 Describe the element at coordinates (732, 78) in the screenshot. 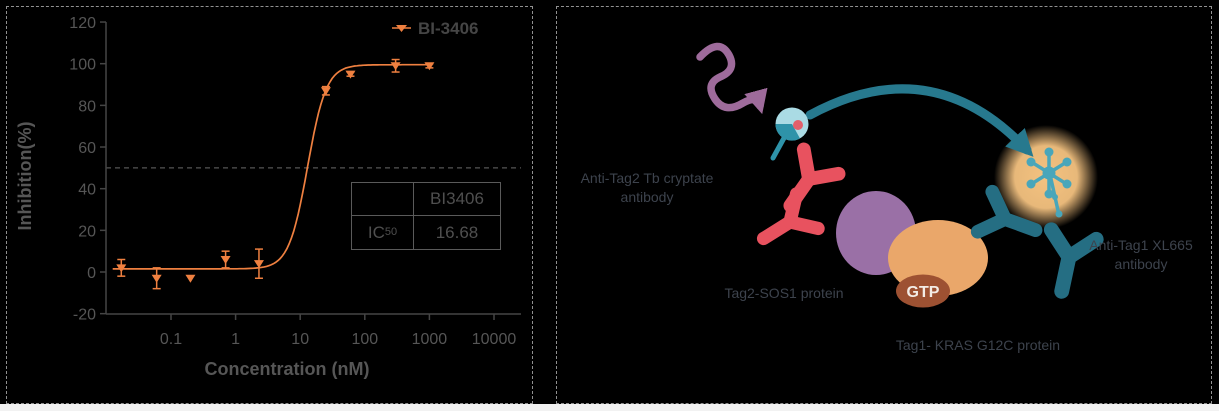

I see `excitation-light-arrow-icon` at that location.